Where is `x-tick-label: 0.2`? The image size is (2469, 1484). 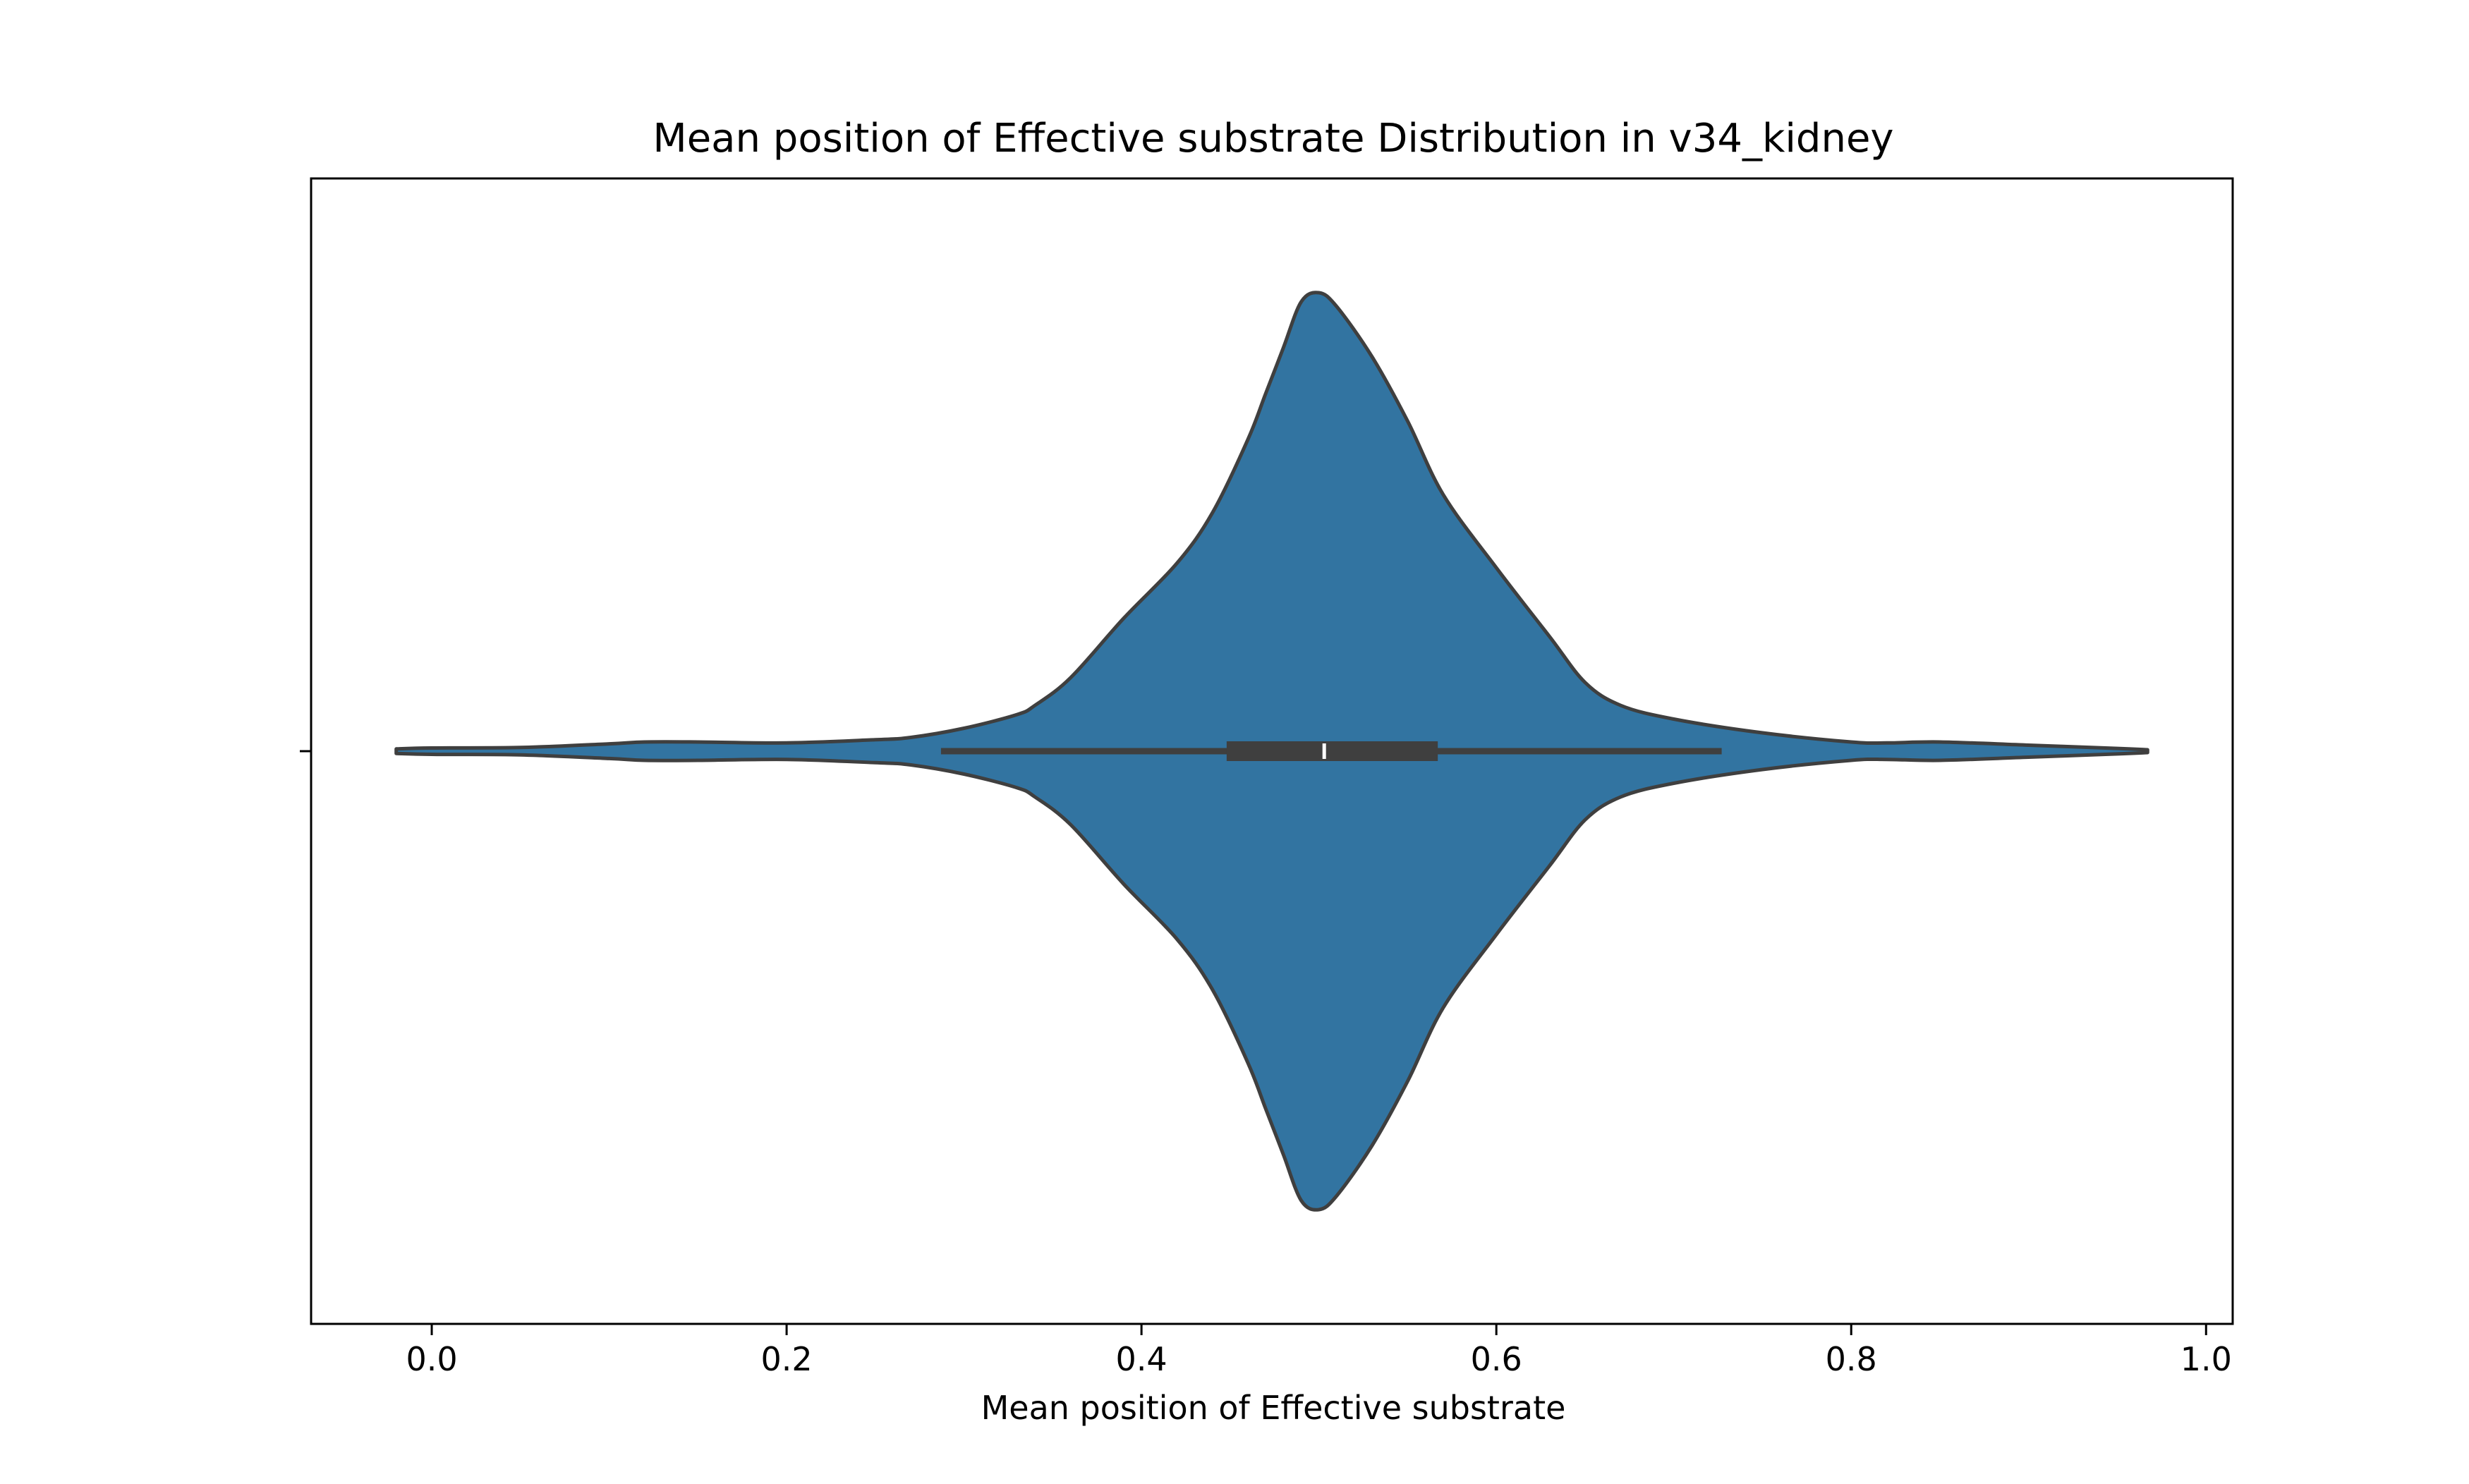
x-tick-label: 0.2 is located at coordinates (787, 1359).